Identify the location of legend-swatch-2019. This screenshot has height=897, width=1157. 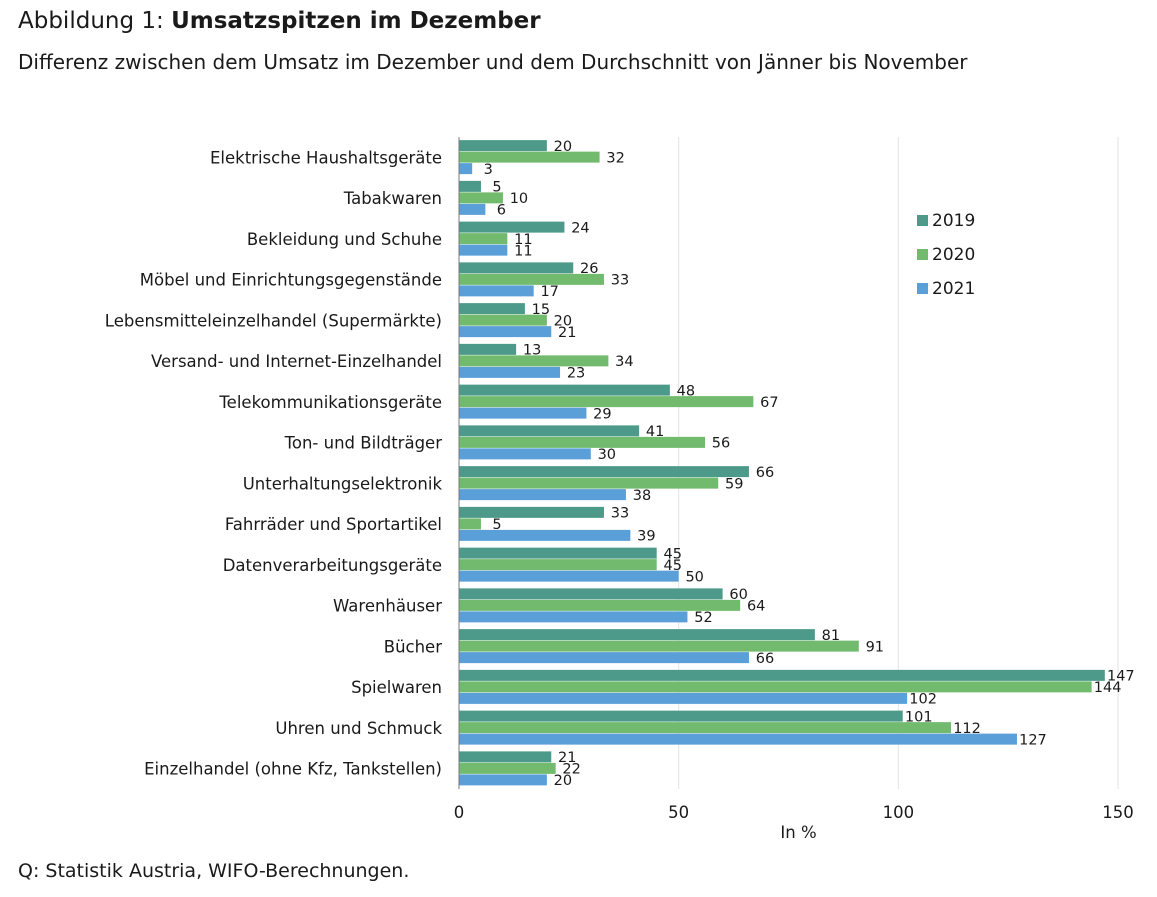
(922, 220).